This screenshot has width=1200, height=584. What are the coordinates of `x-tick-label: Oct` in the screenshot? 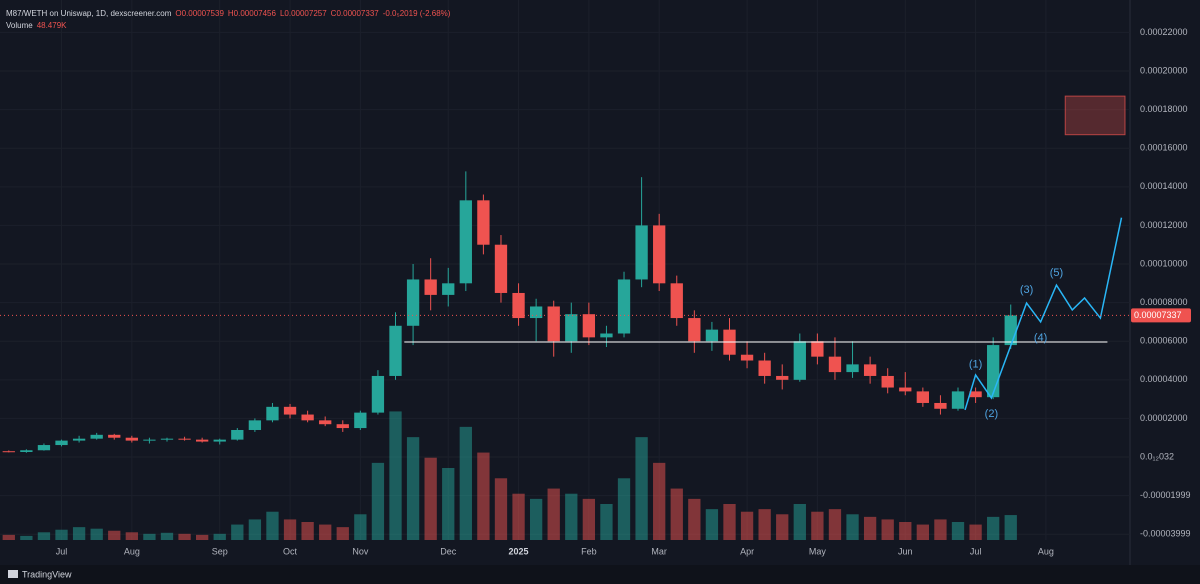 It's located at (290, 551).